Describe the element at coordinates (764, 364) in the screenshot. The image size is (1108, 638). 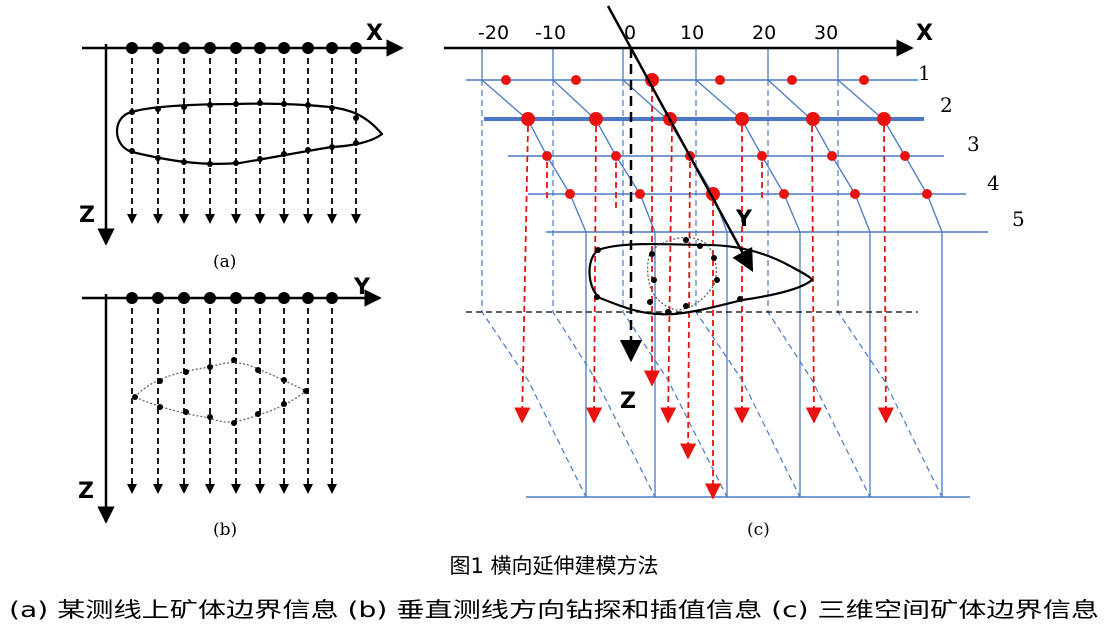
I see `panel-c-vertical-grid` at that location.